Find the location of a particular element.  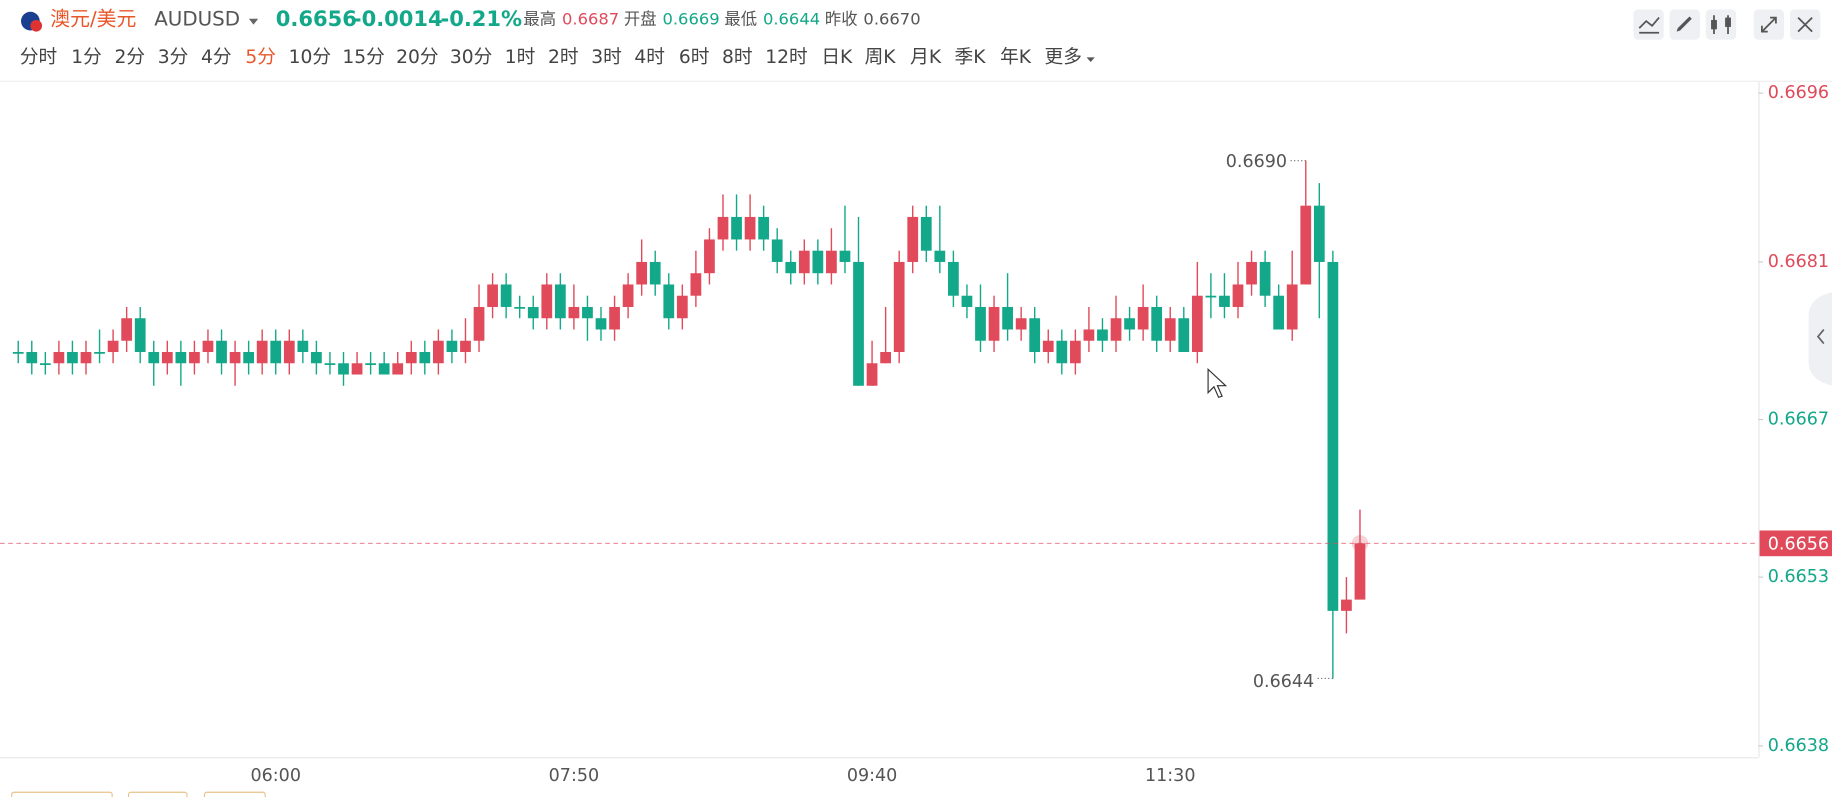

period-tab: 1时 is located at coordinates (520, 57).